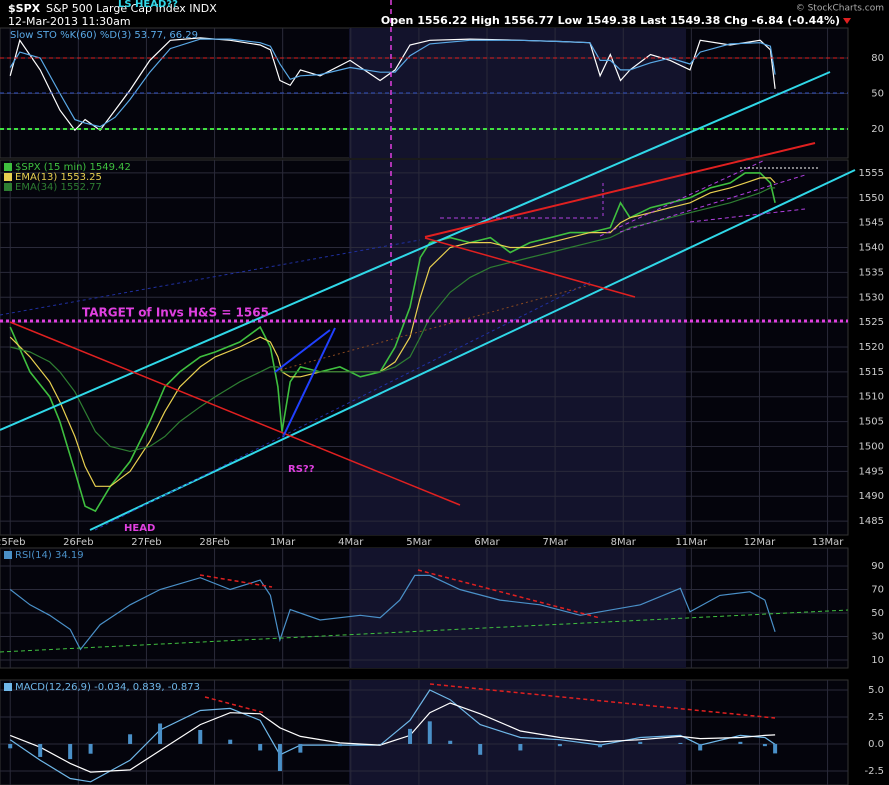 The width and height of the screenshot is (889, 785). Describe the element at coordinates (78, 542) in the screenshot. I see `x-tick-label: 26Feb` at that location.